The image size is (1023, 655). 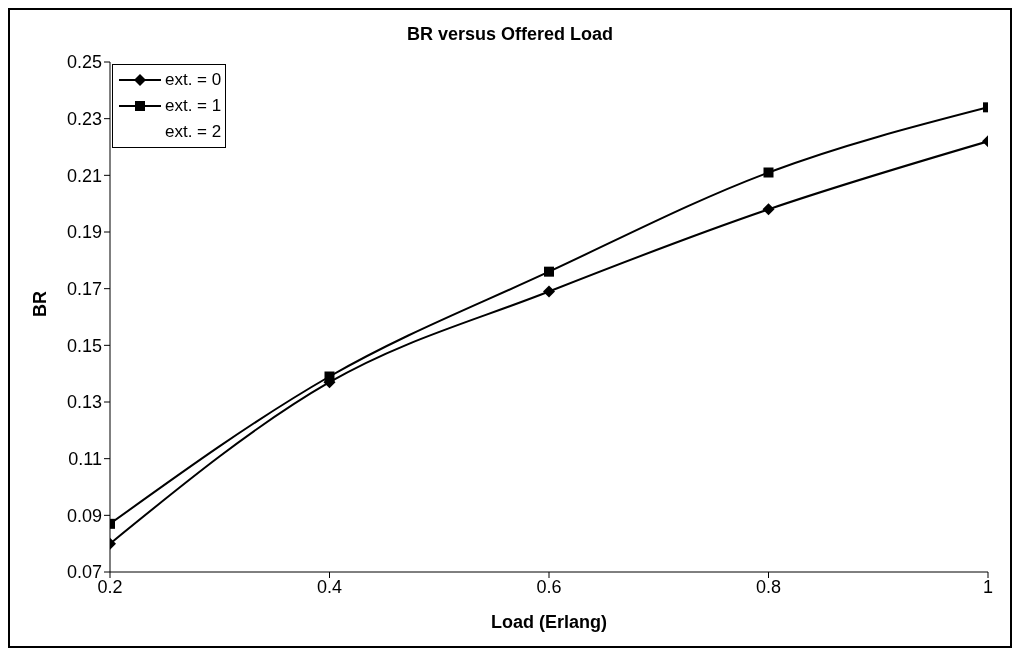 What do you see at coordinates (193, 80) in the screenshot?
I see `legend-label: ext. = 0` at bounding box center [193, 80].